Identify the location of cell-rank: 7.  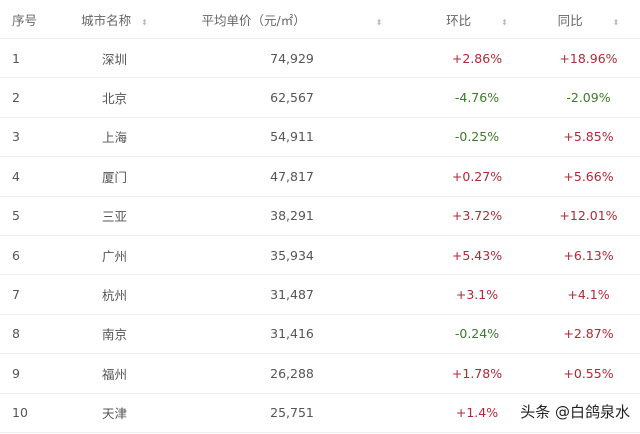
(31, 294).